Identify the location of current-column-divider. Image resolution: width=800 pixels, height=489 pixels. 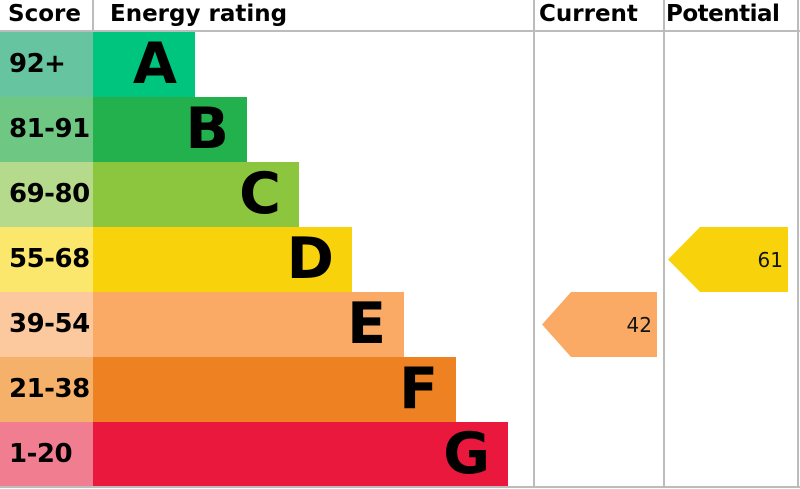
(534, 244).